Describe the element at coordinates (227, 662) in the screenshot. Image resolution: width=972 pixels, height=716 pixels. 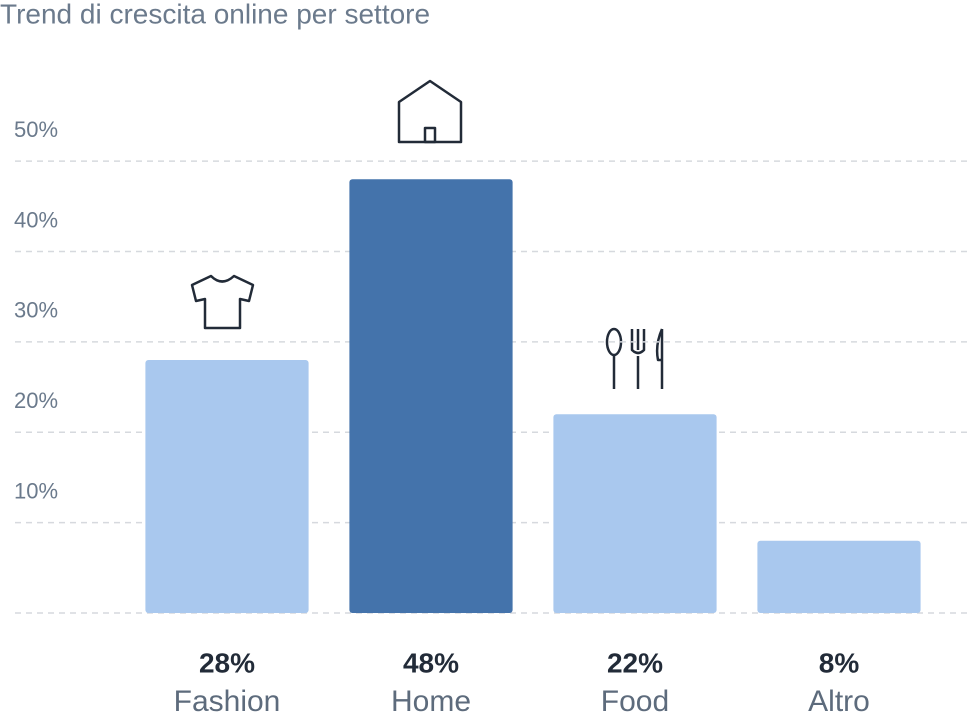
I see `value-label: 28%` at that location.